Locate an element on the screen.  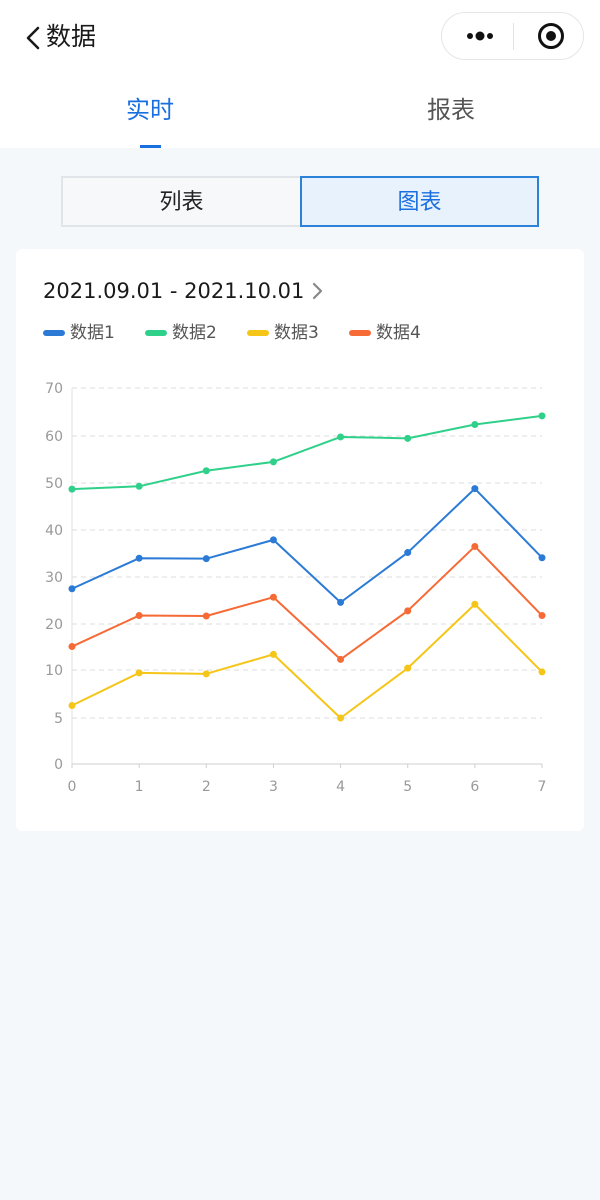
top-tabs: 实时 报表 is located at coordinates (300, 112).